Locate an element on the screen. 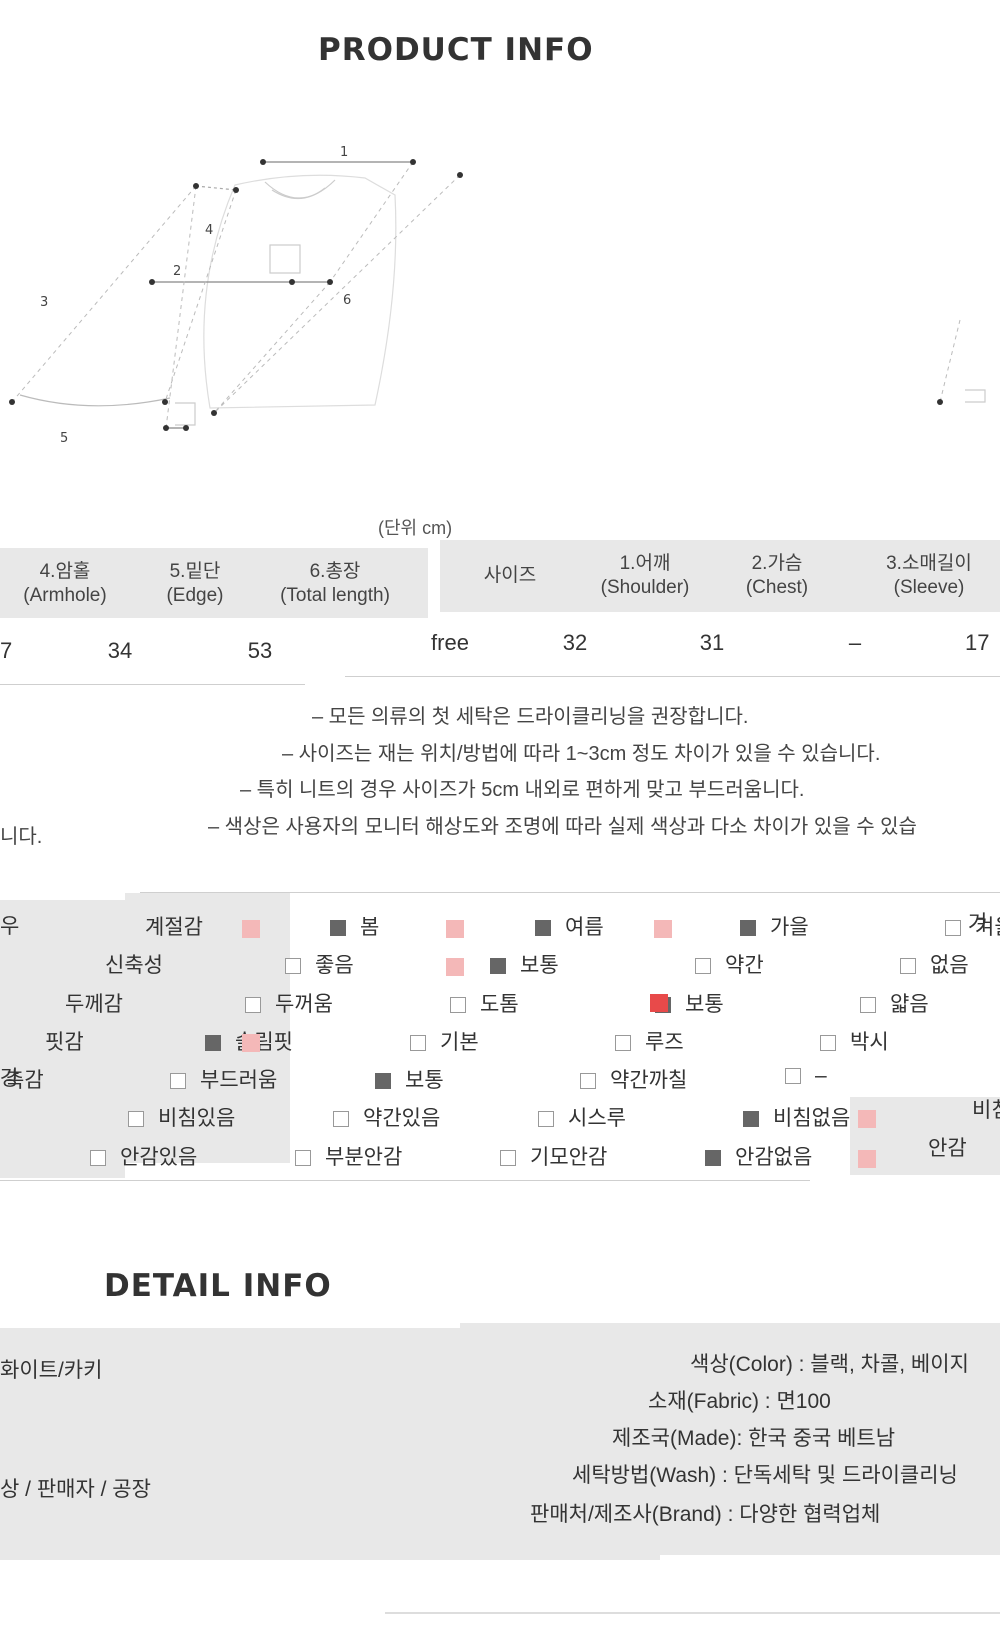 This screenshot has height=1627, width=1000. detail-right-band is located at coordinates (730, 1439).